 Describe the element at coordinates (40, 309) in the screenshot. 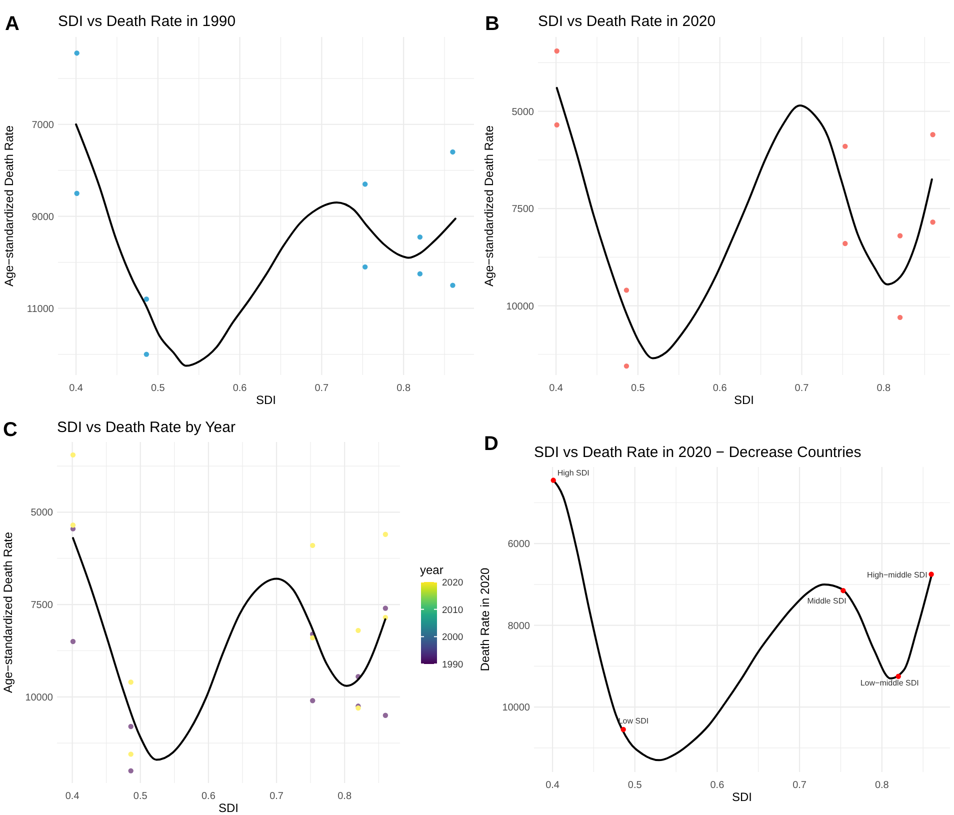

I see `y-tick-label: 11000` at that location.